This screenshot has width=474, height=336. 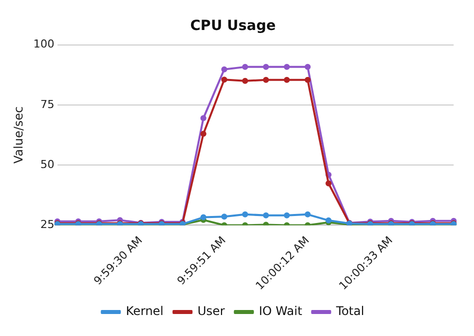 What do you see at coordinates (47, 164) in the screenshot?
I see `y-tick-label: 50` at bounding box center [47, 164].